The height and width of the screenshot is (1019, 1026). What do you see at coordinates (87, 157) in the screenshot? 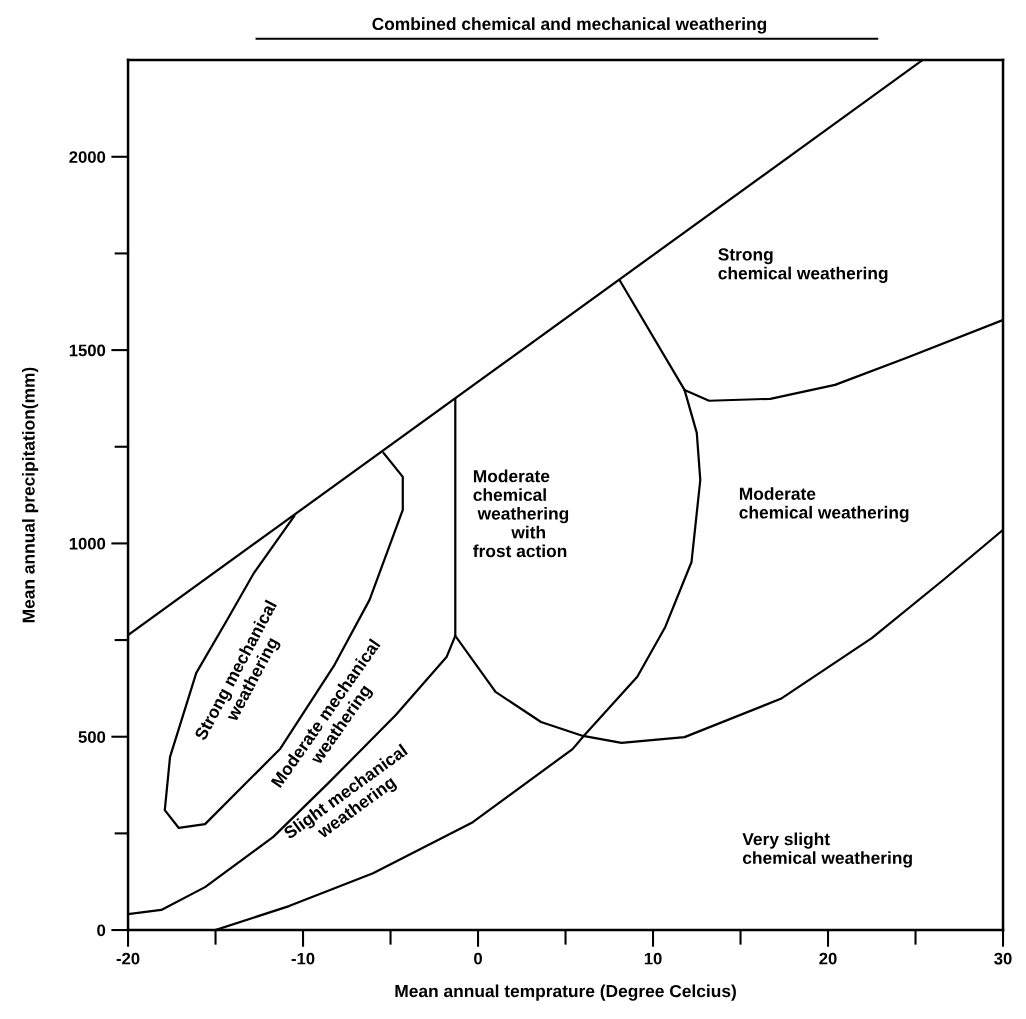
I see `y-tick-label: 2000` at bounding box center [87, 157].